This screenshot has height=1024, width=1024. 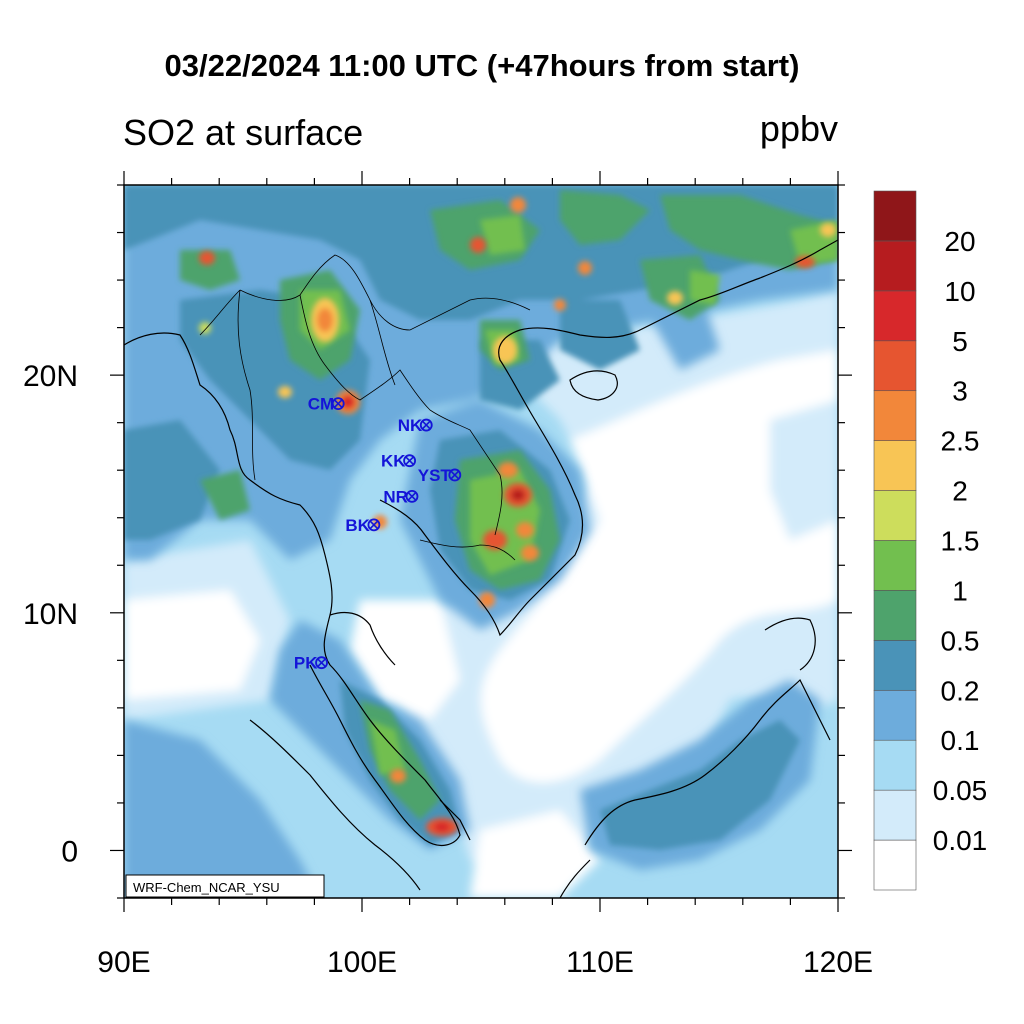 What do you see at coordinates (600, 962) in the screenshot?
I see `x-tick-label: 110E` at bounding box center [600, 962].